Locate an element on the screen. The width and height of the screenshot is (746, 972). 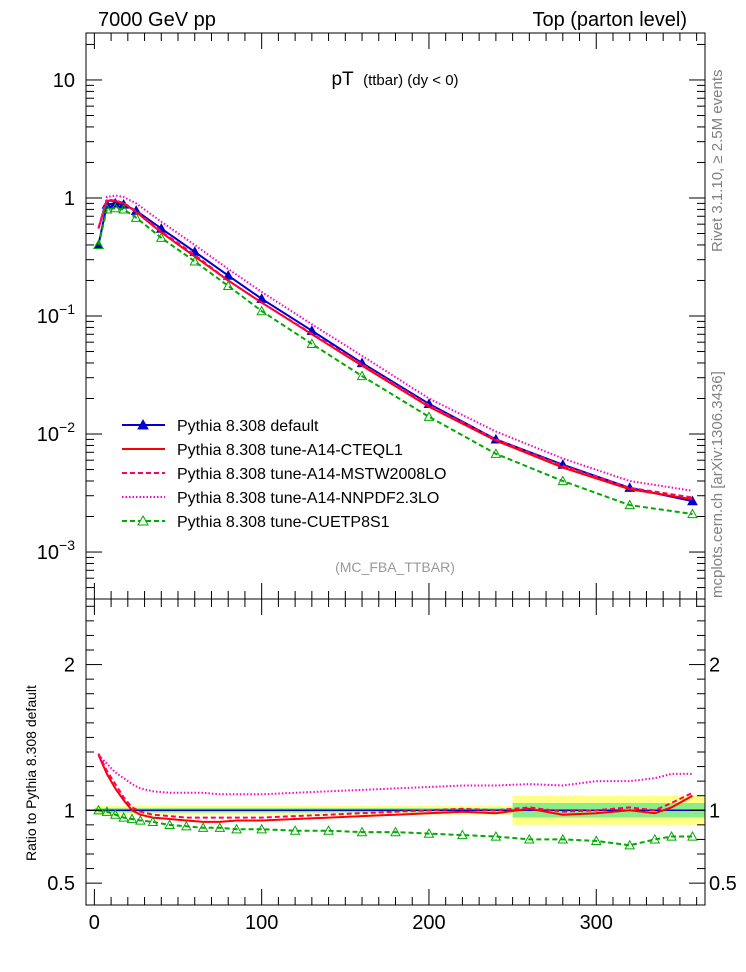
y-tick-label-exponent: −1 is located at coordinates (67, 309).